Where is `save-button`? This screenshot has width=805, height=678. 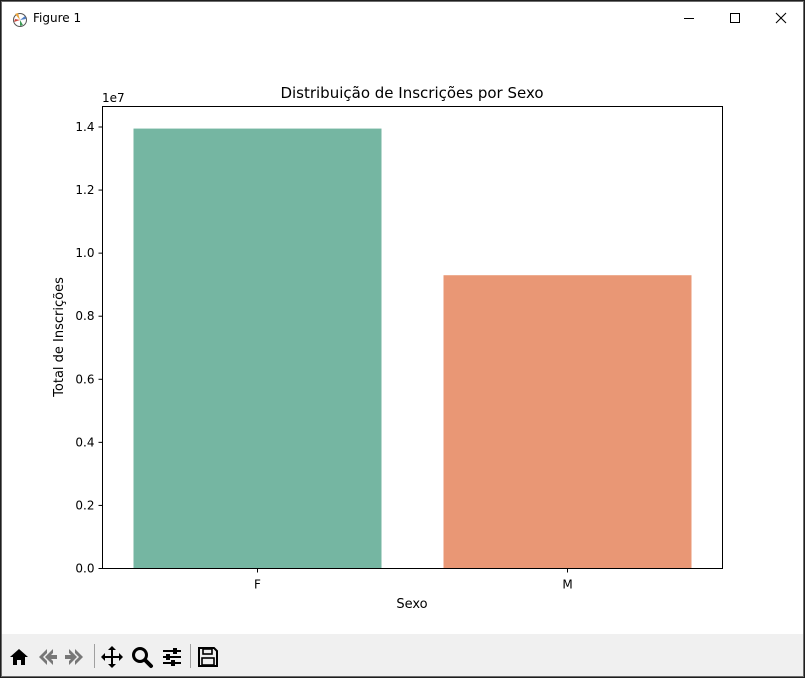 save-button is located at coordinates (208, 657).